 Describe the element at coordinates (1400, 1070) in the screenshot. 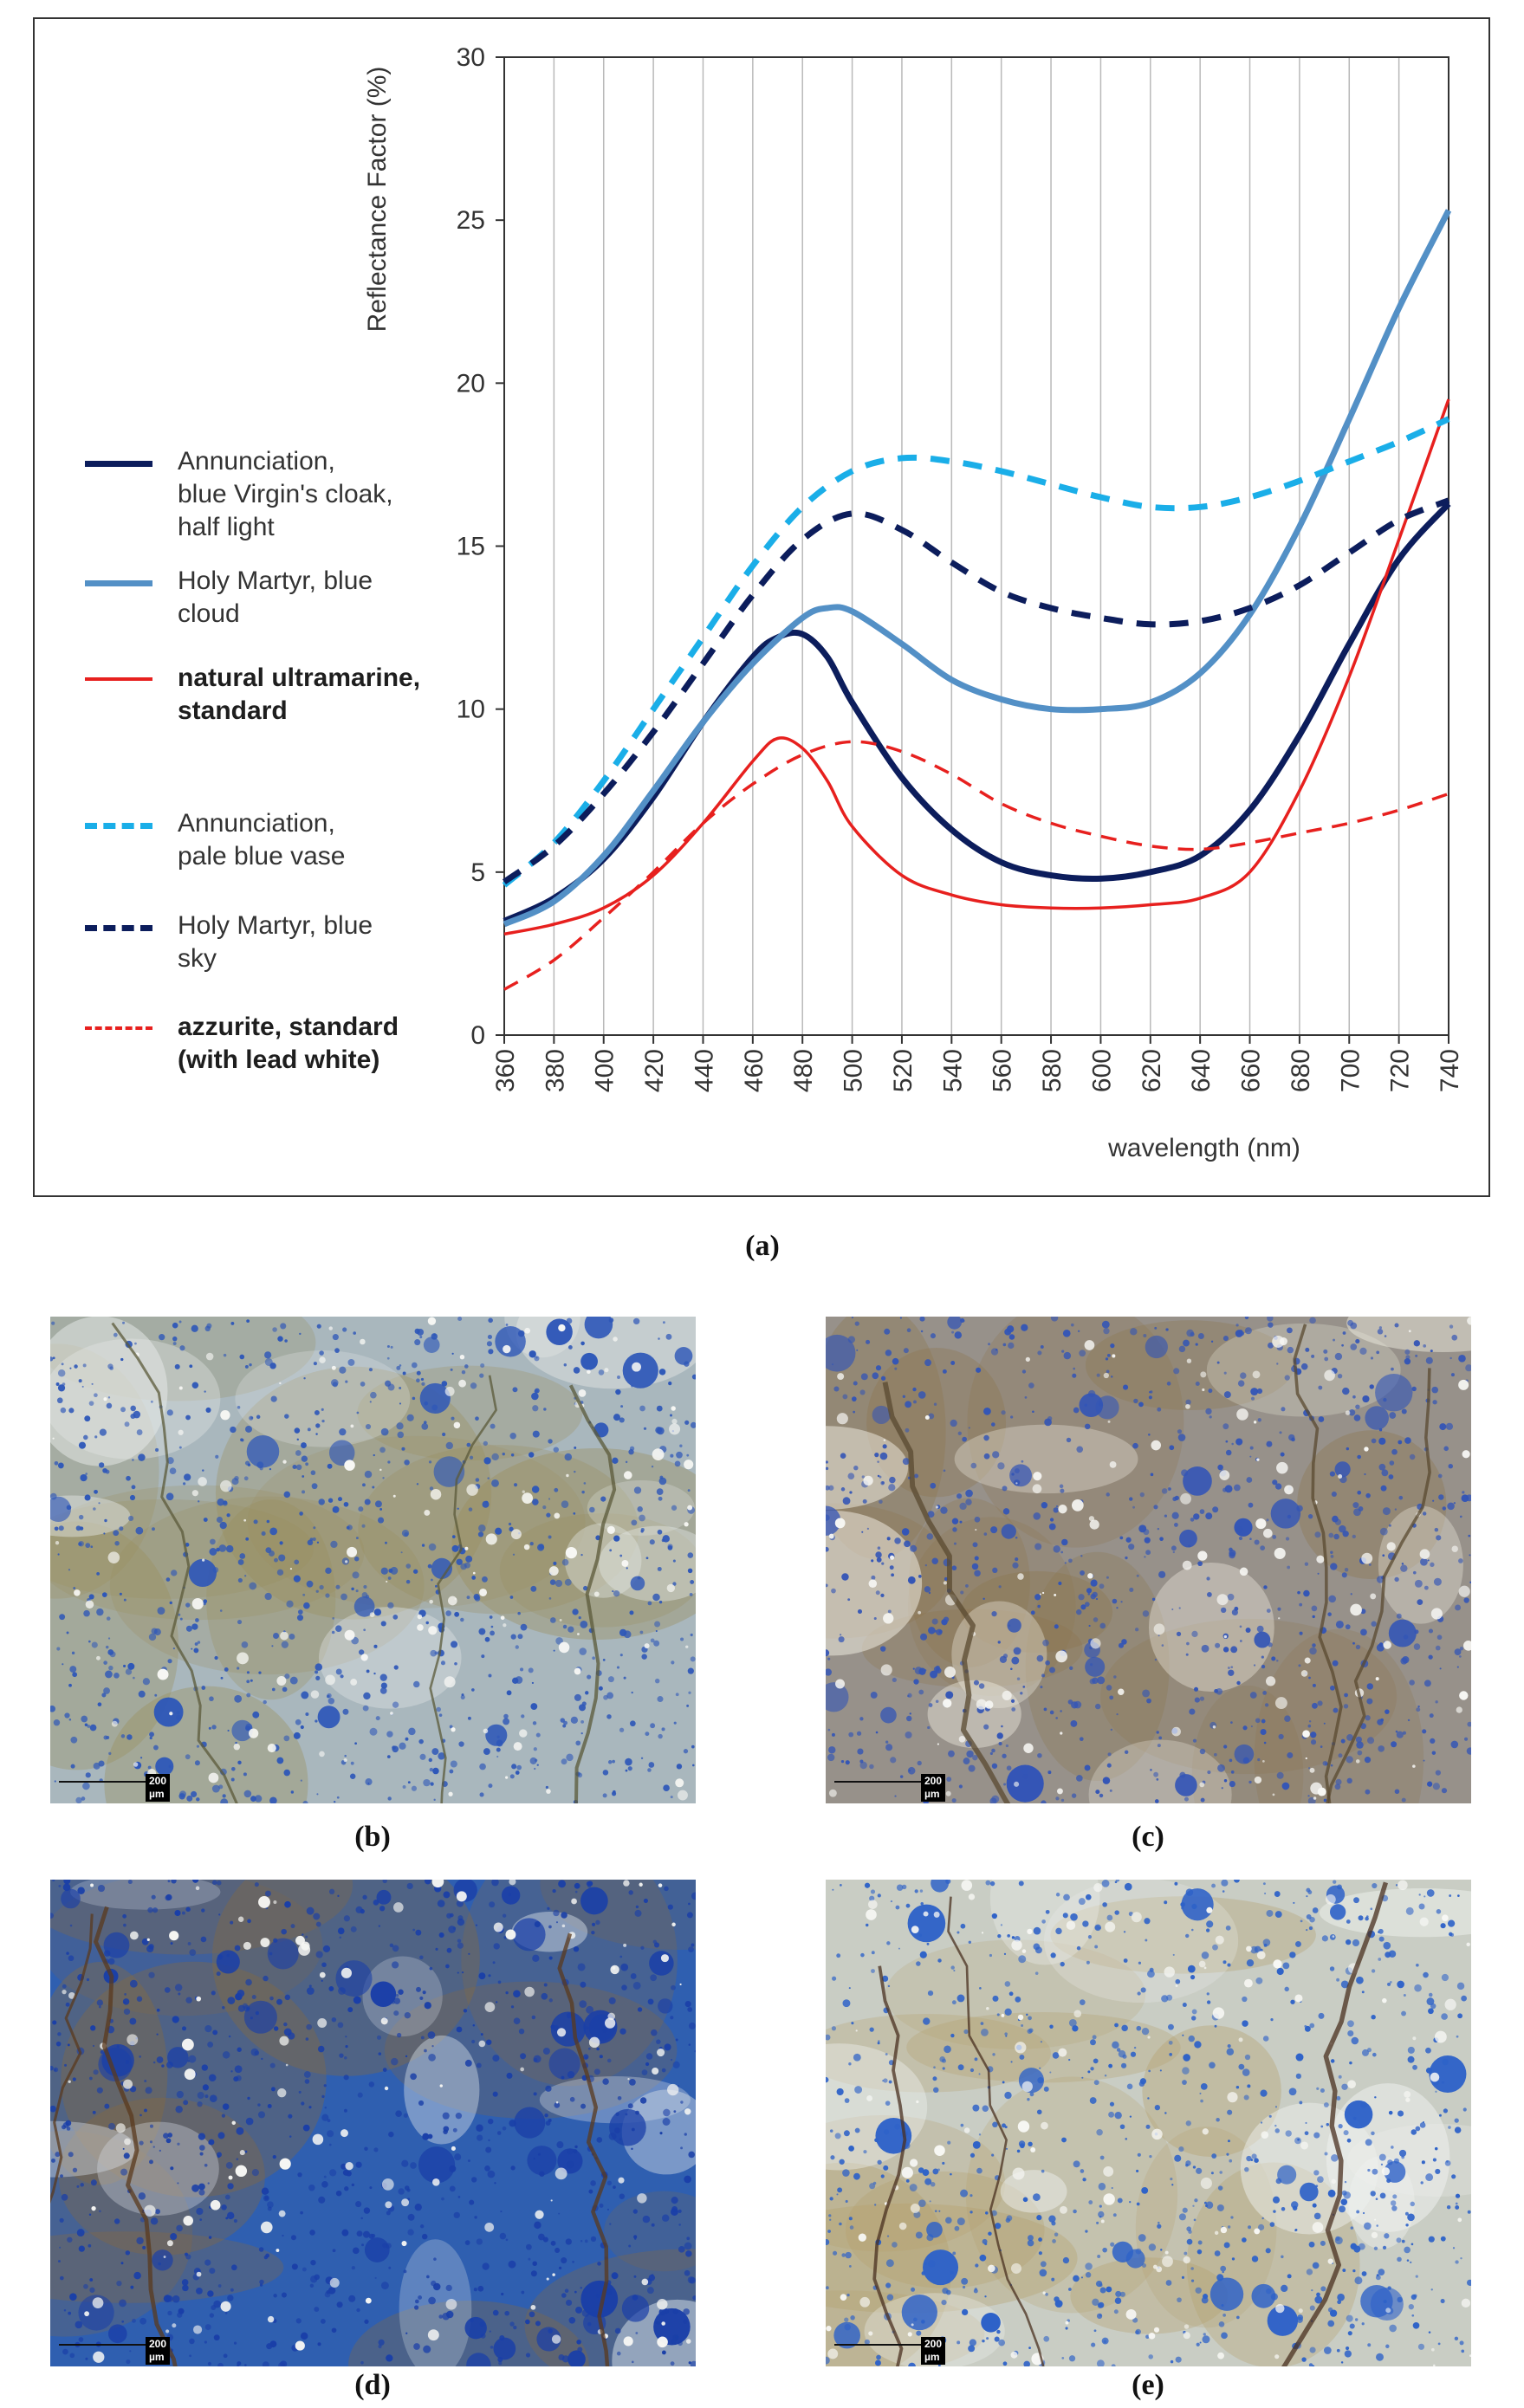

I see `x-tick-label: 720` at that location.